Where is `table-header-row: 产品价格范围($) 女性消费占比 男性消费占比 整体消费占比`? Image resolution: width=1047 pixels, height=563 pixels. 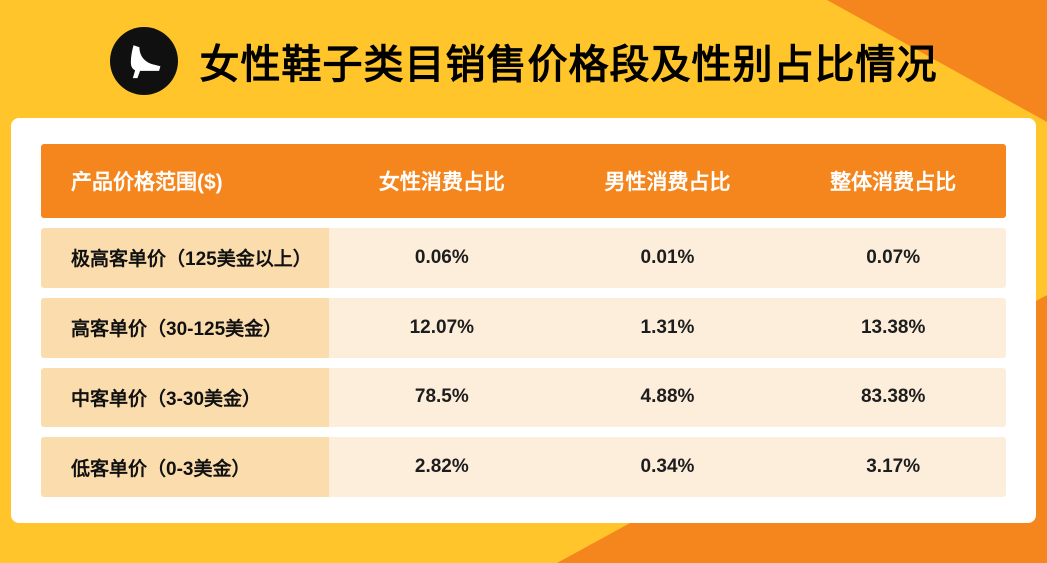
table-header-row: 产品价格范围($) 女性消费占比 男性消费占比 整体消费占比 is located at coordinates (523, 181).